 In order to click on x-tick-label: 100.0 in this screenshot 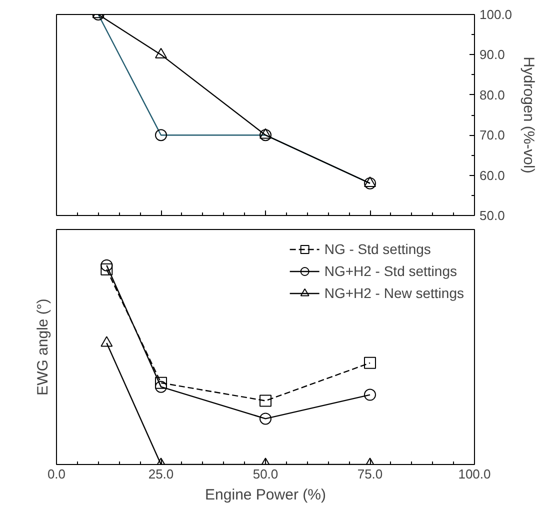, I will do `click(474, 474)`.